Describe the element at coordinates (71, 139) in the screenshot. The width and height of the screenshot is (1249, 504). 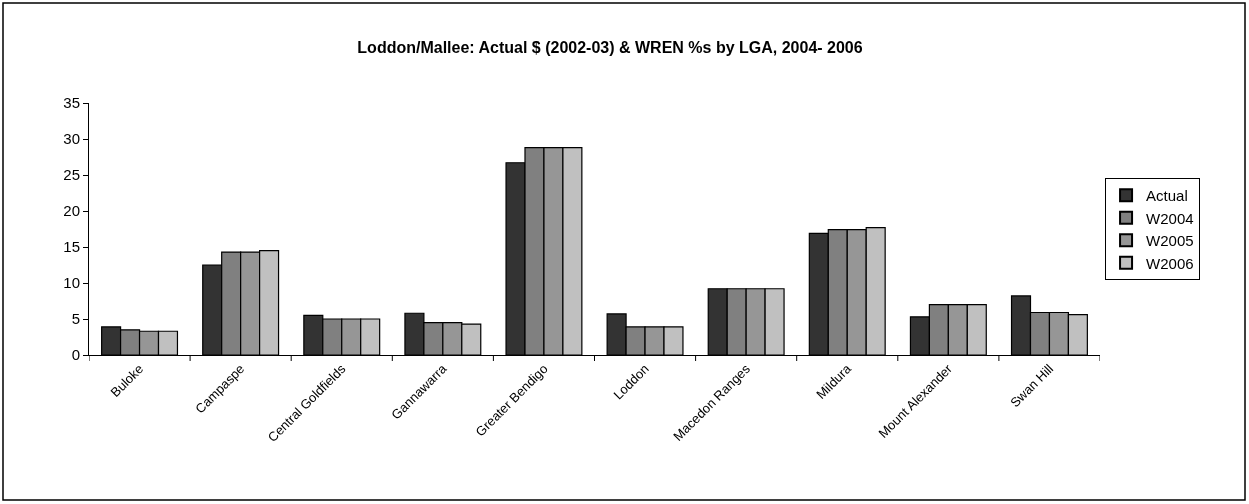
I see `y-tick-label: 30` at that location.